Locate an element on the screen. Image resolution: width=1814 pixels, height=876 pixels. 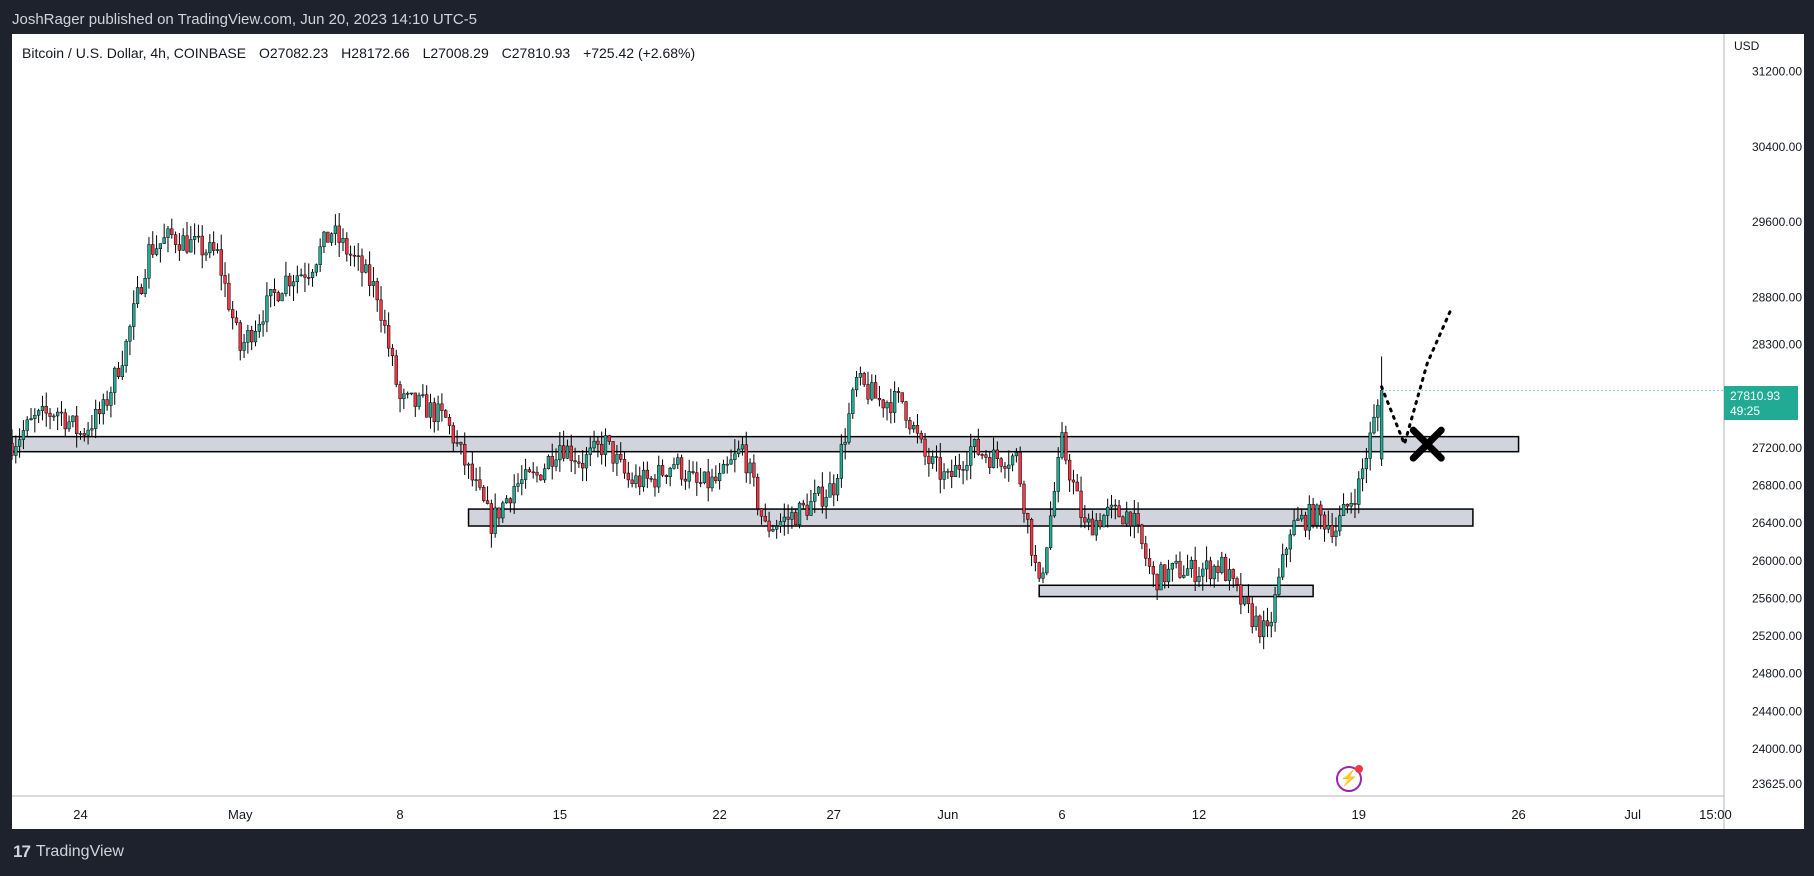
y-tick-label: 25600.00 is located at coordinates (1777, 598).